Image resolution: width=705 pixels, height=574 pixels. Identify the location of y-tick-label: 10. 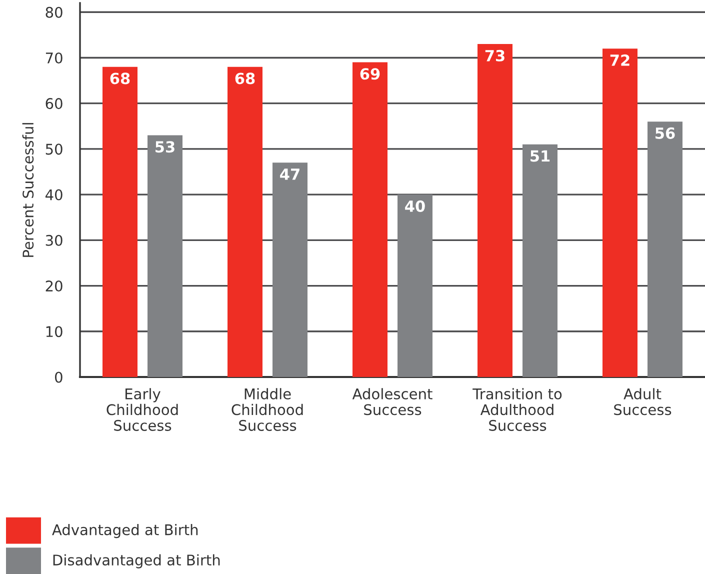
(54, 332).